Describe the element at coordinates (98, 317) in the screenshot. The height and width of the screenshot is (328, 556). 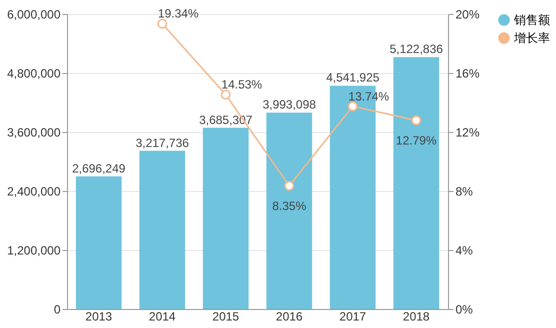
I see `x-tick-label: 2013` at that location.